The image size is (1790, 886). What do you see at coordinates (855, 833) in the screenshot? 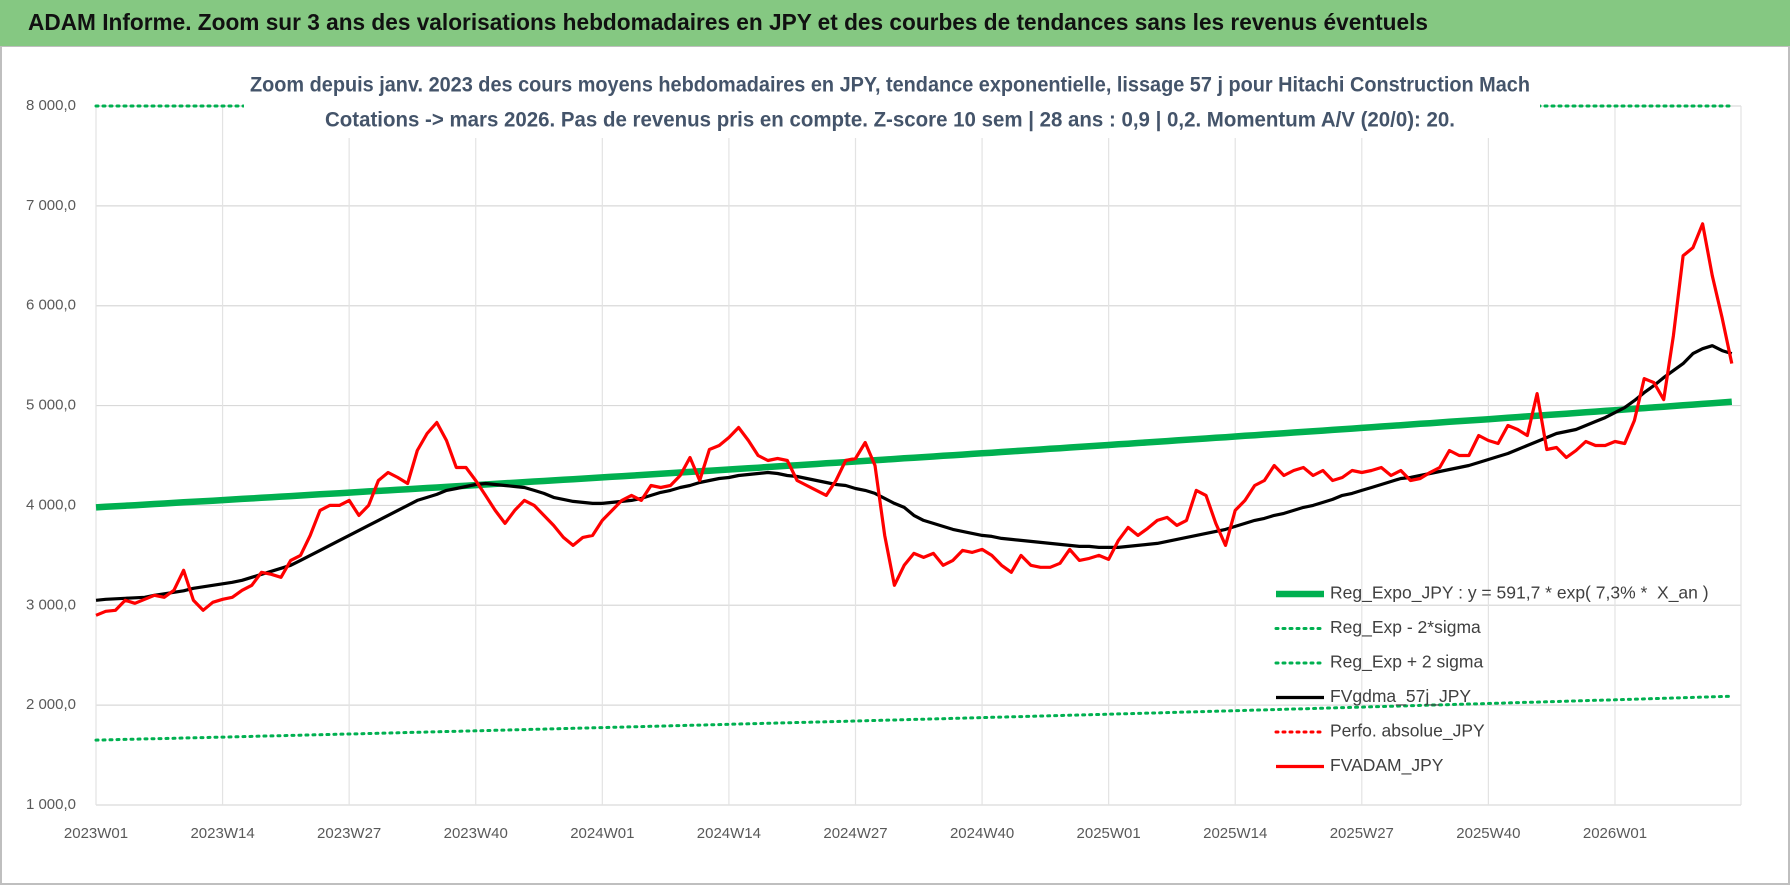
I see `x-tick-label: 2024W27` at bounding box center [855, 833].